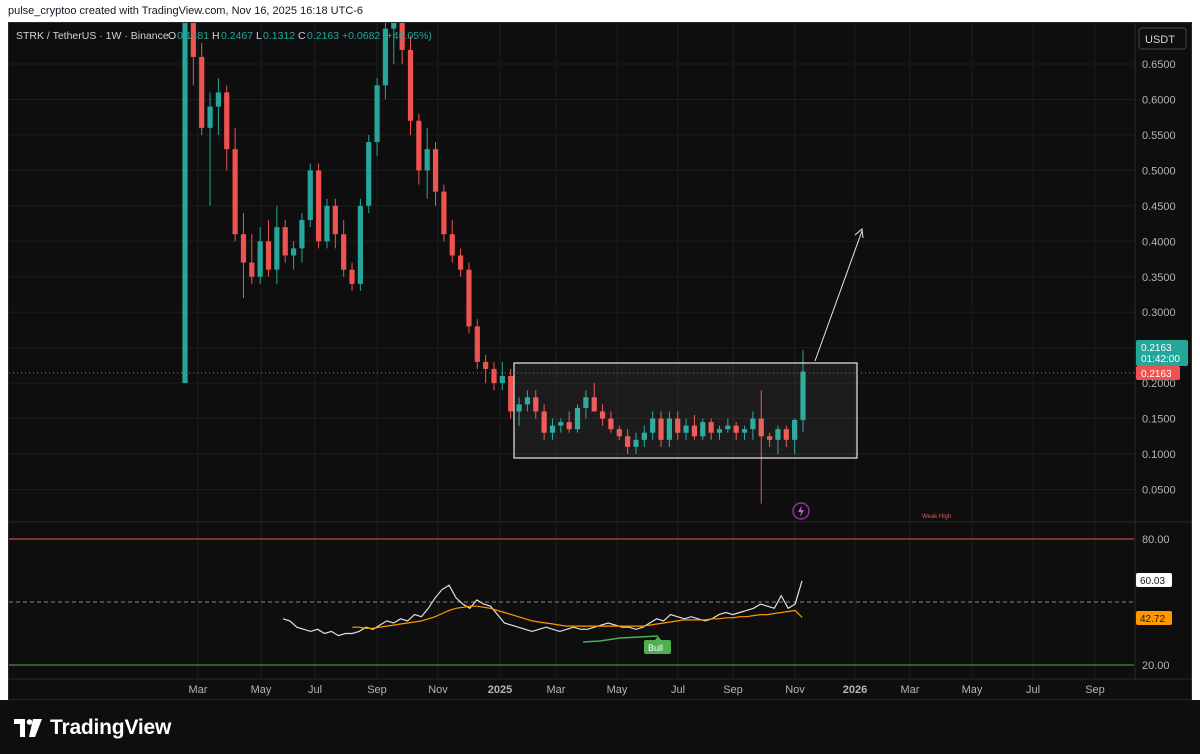 The height and width of the screenshot is (754, 1200). What do you see at coordinates (28, 728) in the screenshot?
I see `tradingview-mark-icon` at bounding box center [28, 728].